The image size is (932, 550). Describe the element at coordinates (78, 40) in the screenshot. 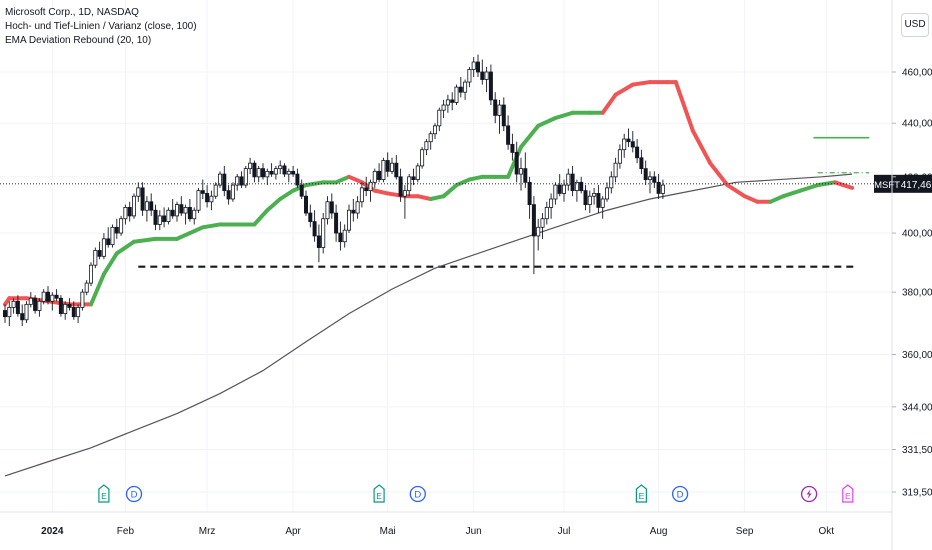

I see `indicator-ema-deviation: EMA Deviation Rebound (20, 10)` at that location.